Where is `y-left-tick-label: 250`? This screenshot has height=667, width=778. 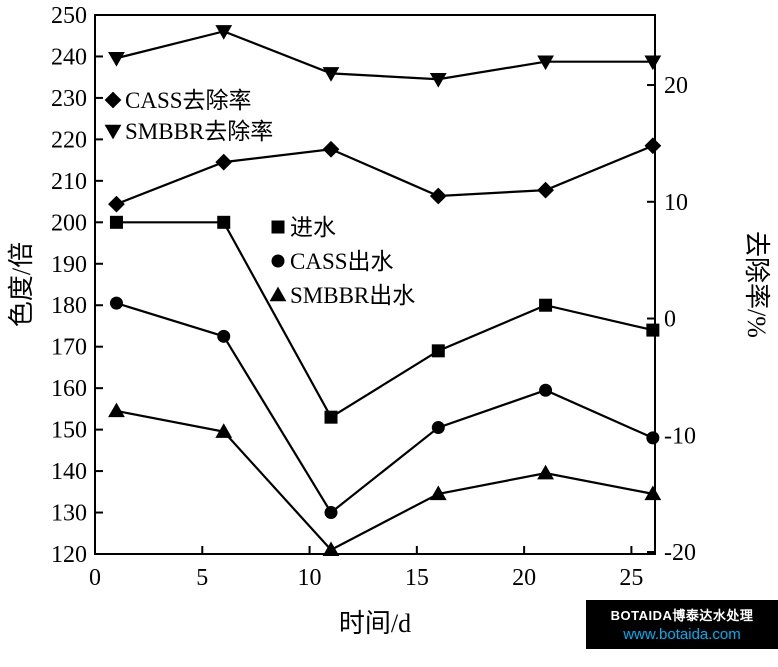
y-left-tick-label: 250 is located at coordinates (69, 16).